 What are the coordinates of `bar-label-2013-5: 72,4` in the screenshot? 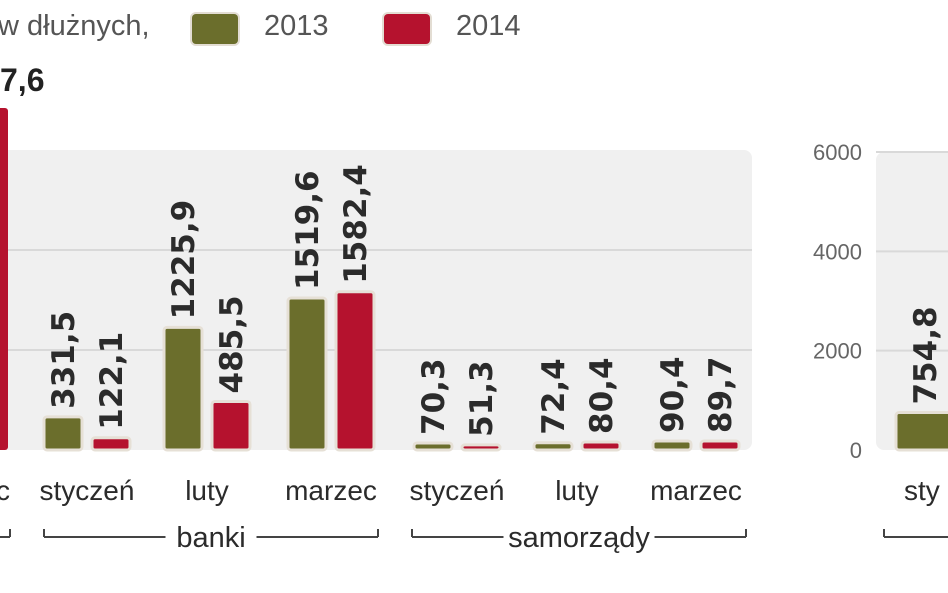 It's located at (554, 396).